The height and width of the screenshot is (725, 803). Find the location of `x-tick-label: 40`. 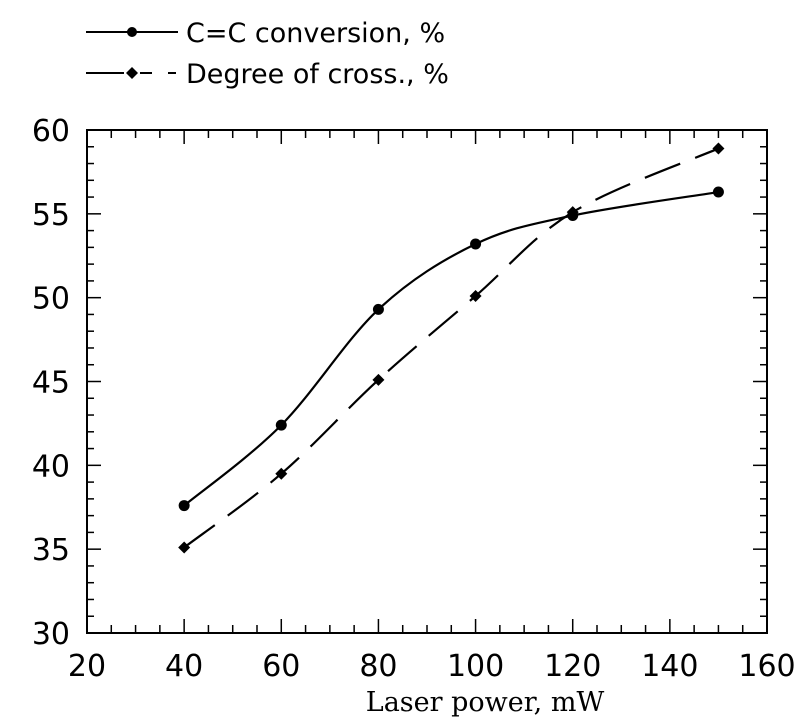

x-tick-label: 40 is located at coordinates (184, 666).